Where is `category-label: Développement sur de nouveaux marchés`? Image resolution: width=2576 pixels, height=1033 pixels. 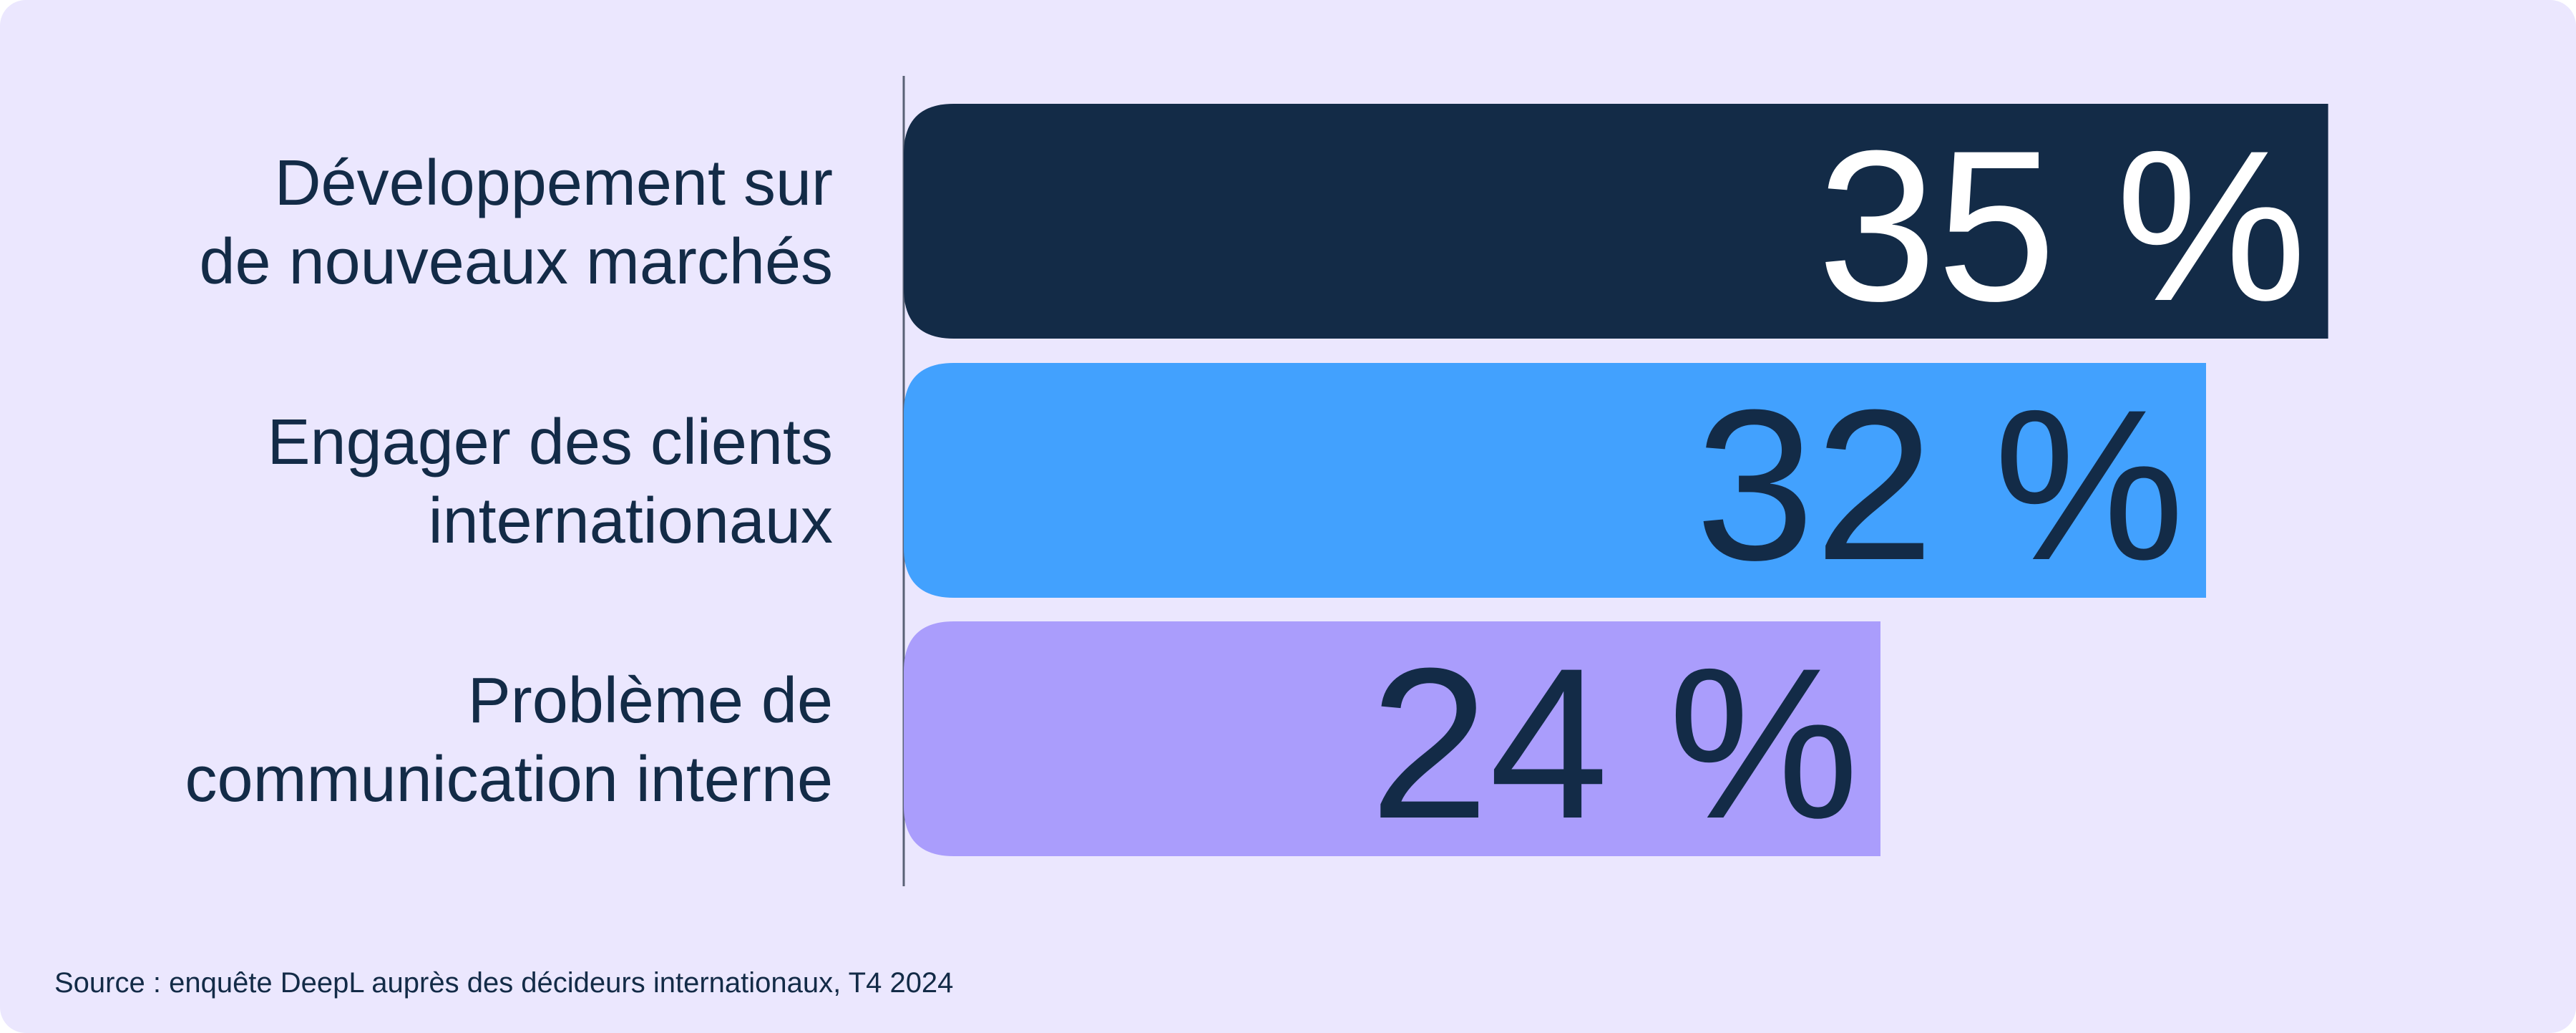 category-label: Développement sur de nouveaux marchés is located at coordinates (516, 222).